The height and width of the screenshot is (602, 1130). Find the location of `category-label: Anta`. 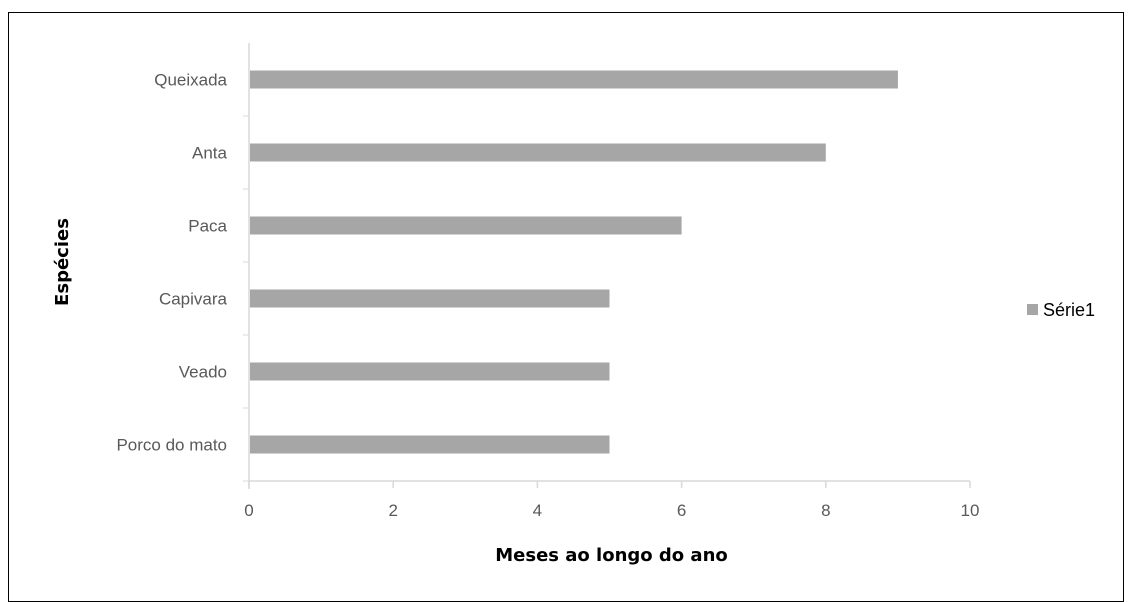

category-label: Anta is located at coordinates (210, 153).